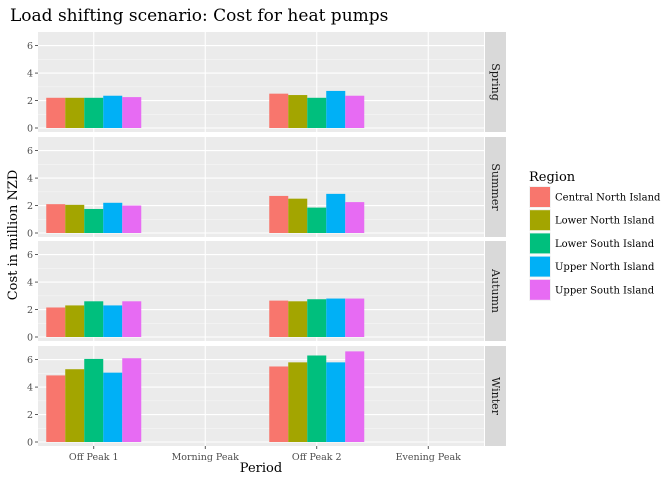  I want to click on x-tick-label: Morning Peak, so click(206, 457).